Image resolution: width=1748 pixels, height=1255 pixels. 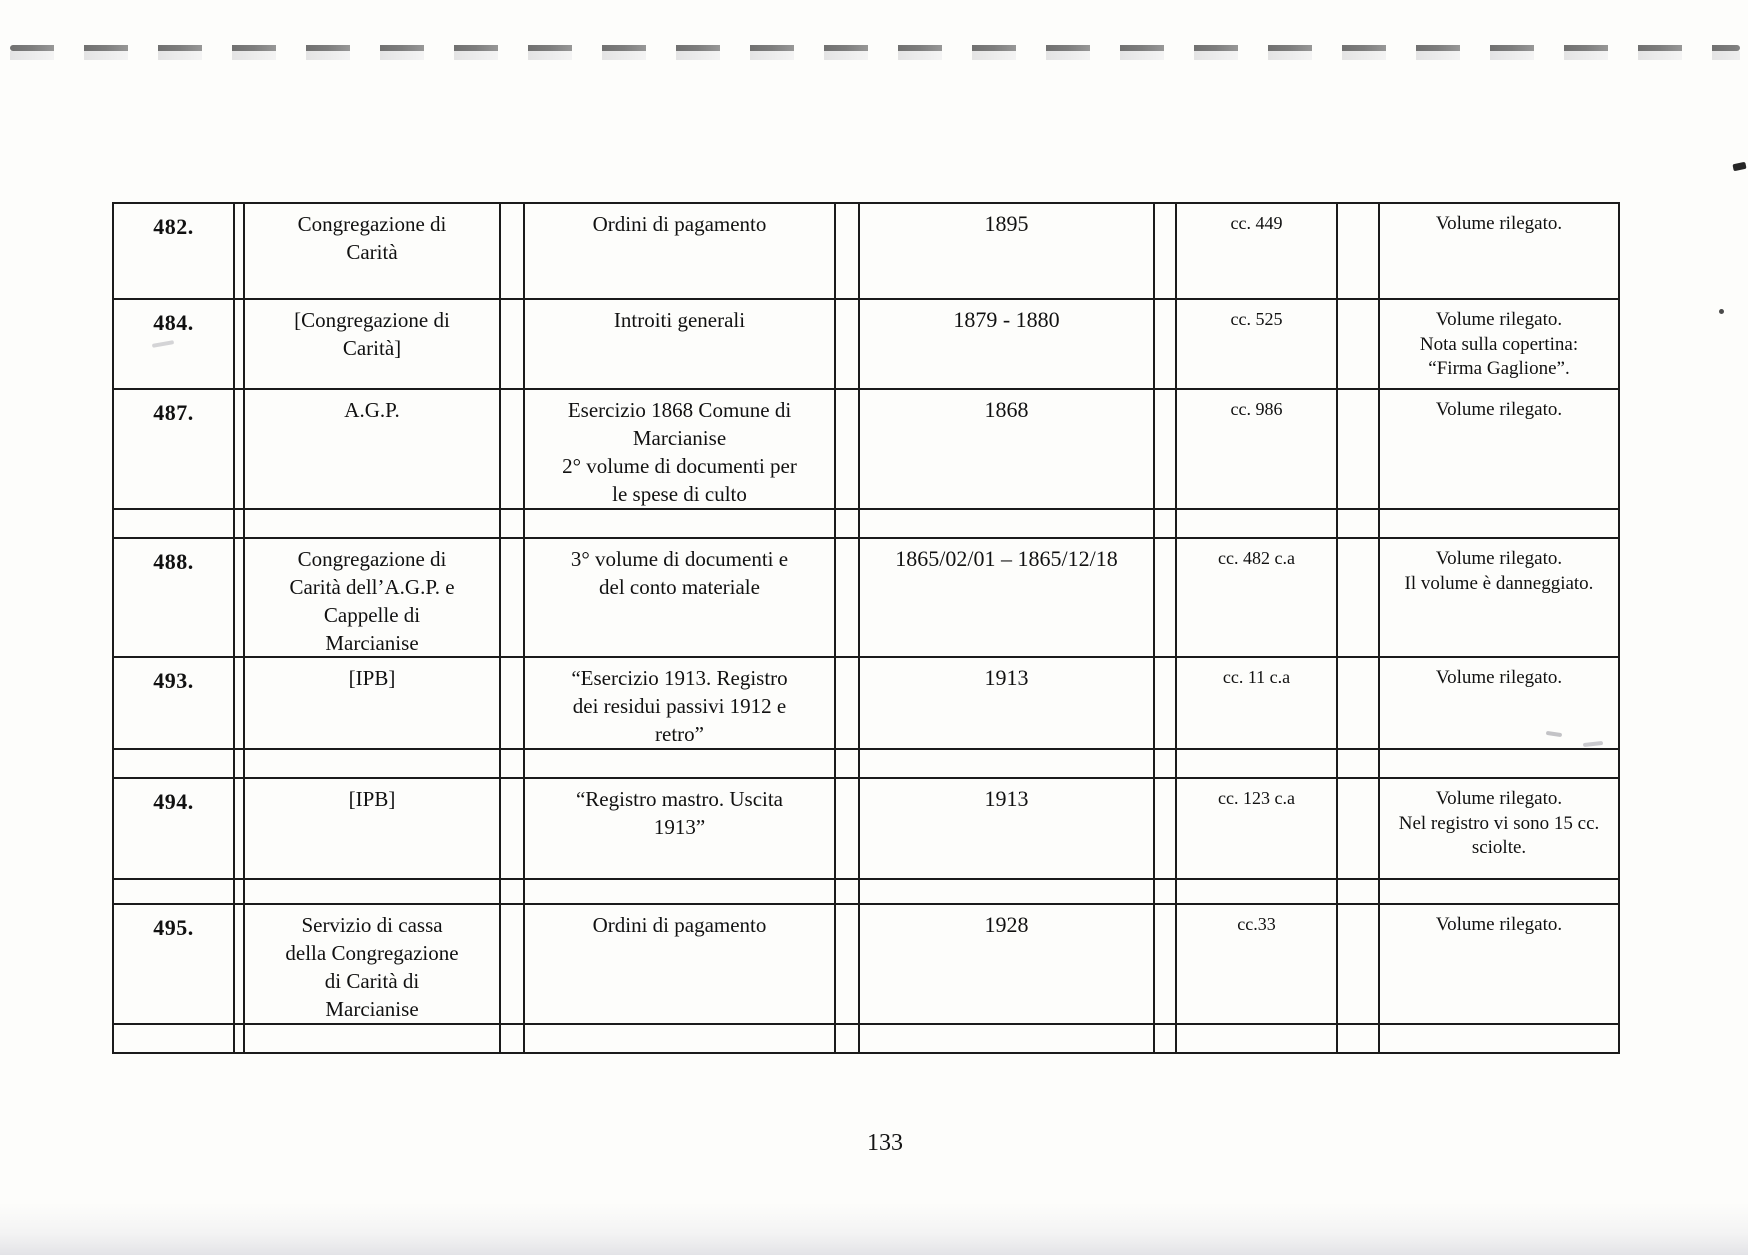 What do you see at coordinates (875, 48) in the screenshot?
I see `torn-paper-edge-artifact` at bounding box center [875, 48].